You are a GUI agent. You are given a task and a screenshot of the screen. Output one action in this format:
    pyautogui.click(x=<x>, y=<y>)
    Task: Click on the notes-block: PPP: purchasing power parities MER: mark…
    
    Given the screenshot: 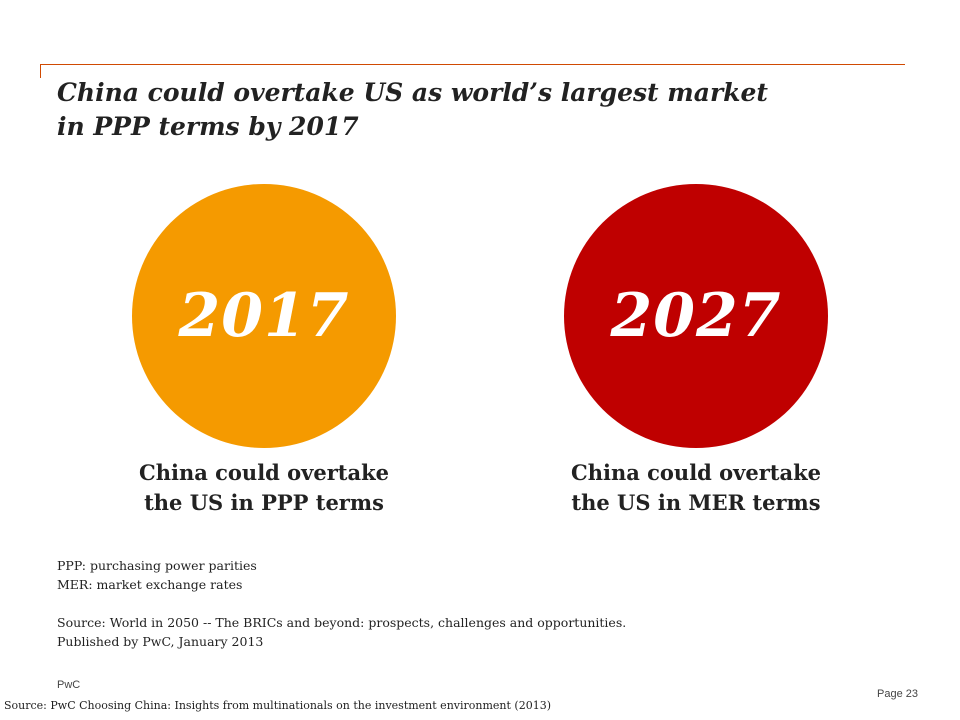 What is the action you would take?
    pyautogui.click(x=437, y=603)
    